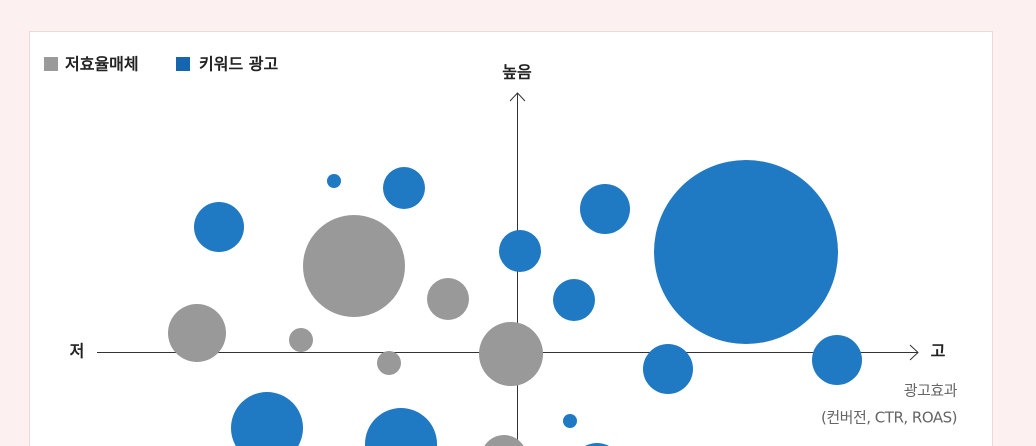 Image resolution: width=1036 pixels, height=446 pixels. Describe the element at coordinates (938, 351) in the screenshot. I see `x-high-label: 고` at that location.